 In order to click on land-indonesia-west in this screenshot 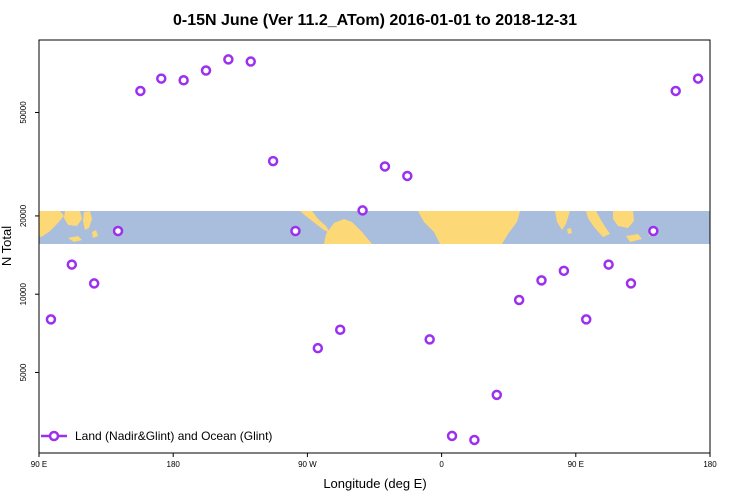, I will do `click(51, 224)`.